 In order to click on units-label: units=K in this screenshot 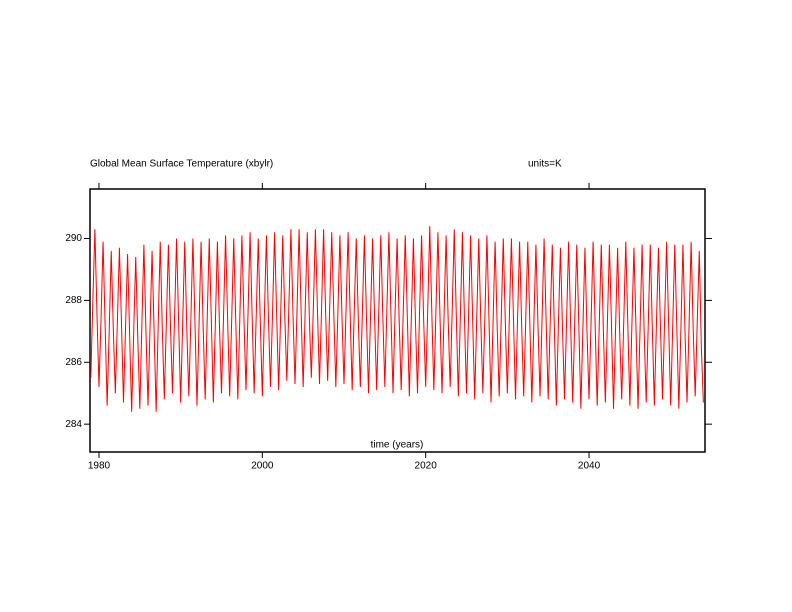, I will do `click(545, 164)`.